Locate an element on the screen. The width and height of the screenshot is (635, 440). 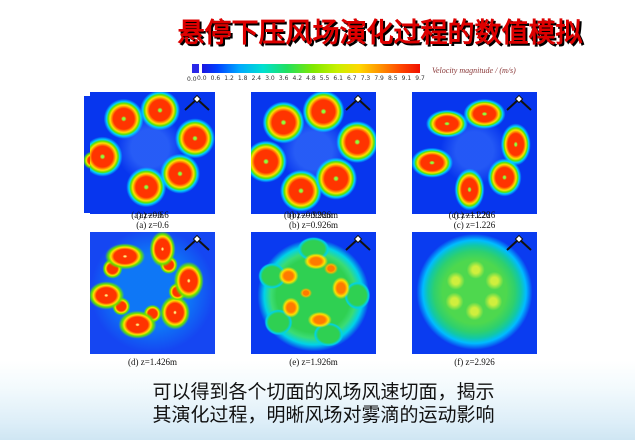
colorbar-tick: 8.5 is located at coordinates (392, 78).